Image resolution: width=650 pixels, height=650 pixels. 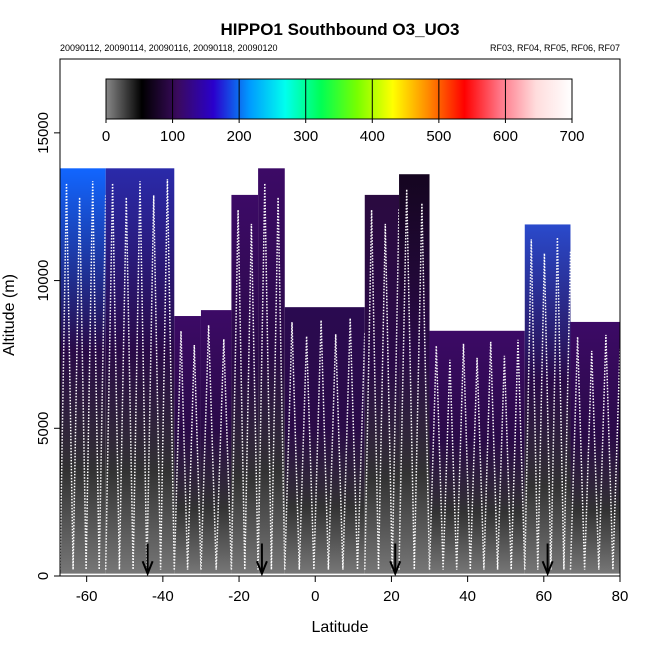 What do you see at coordinates (43, 428) in the screenshot?
I see `y-tick-label: 5000` at bounding box center [43, 428].